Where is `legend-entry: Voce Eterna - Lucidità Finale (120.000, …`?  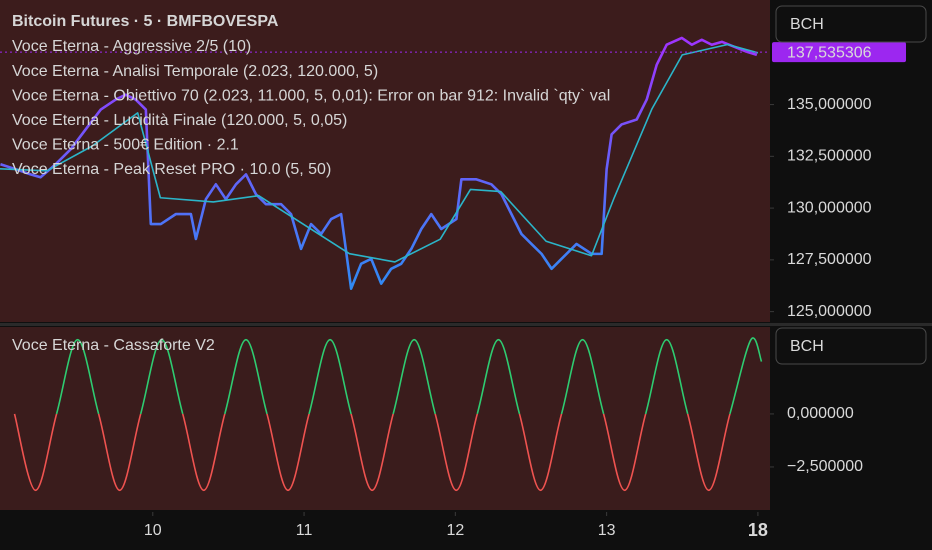
legend-entry: Voce Eterna - Lucidità Finale (120.000, … is located at coordinates (179, 120).